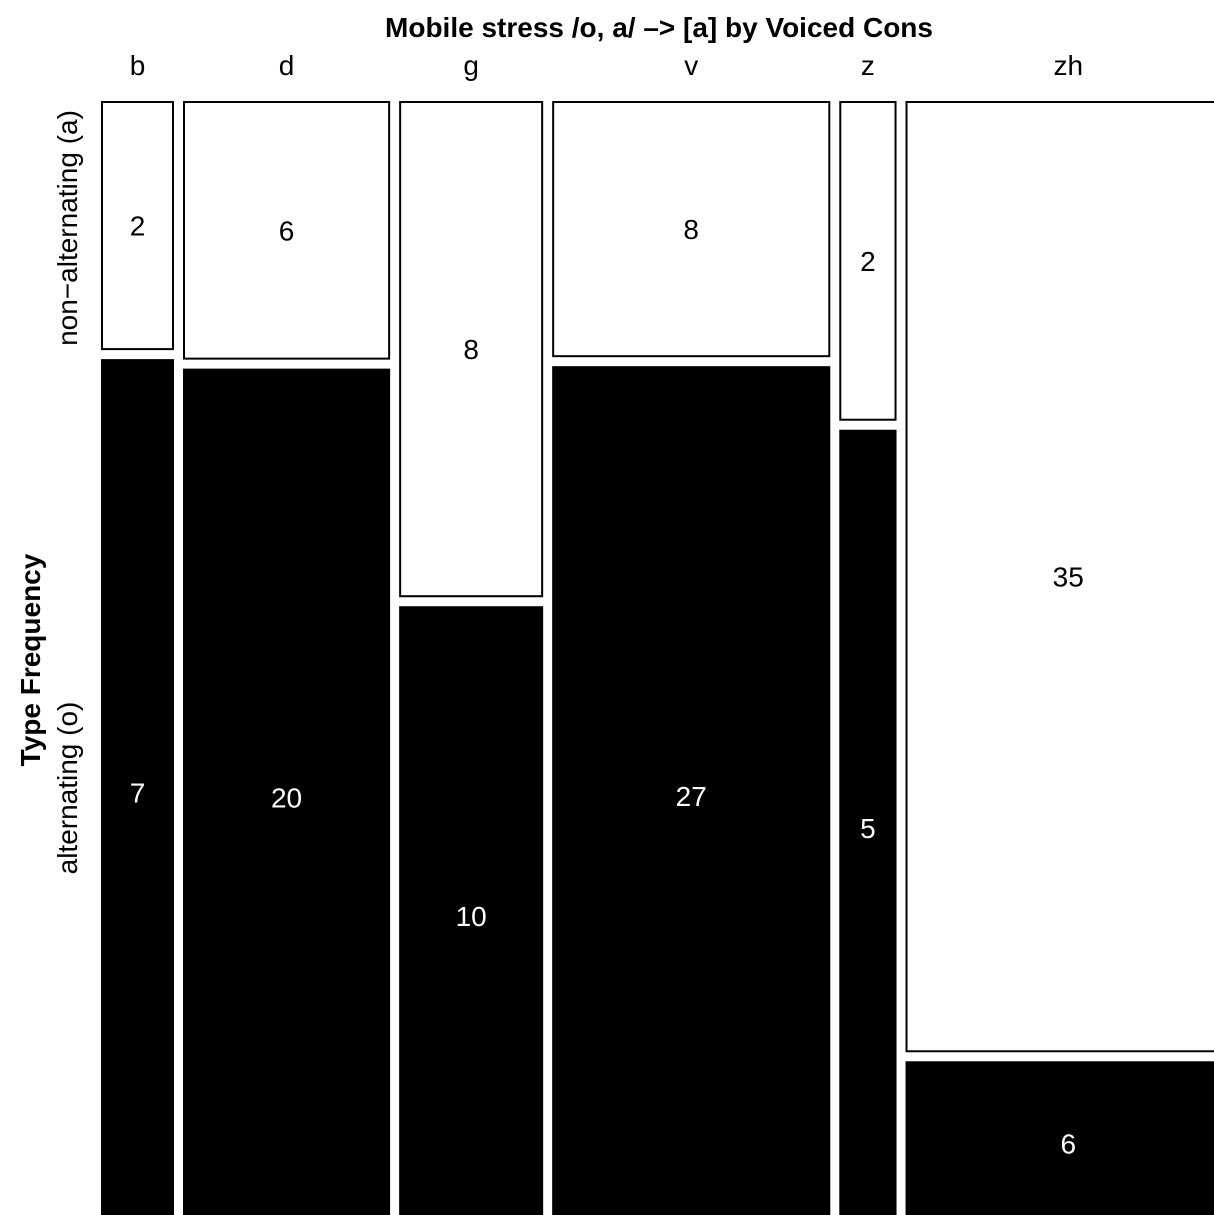 This screenshot has width=1214, height=1215. I want to click on cell-value-zh-non-alternating: 35, so click(1068, 577).